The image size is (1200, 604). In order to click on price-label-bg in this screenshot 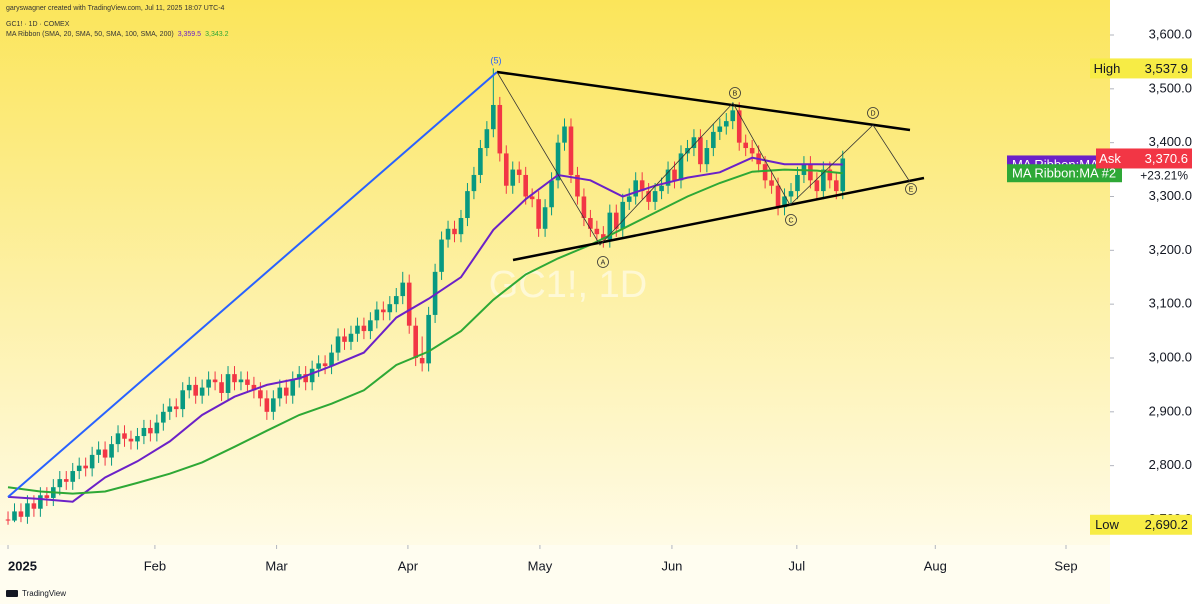, I will do `click(1158, 524)`.